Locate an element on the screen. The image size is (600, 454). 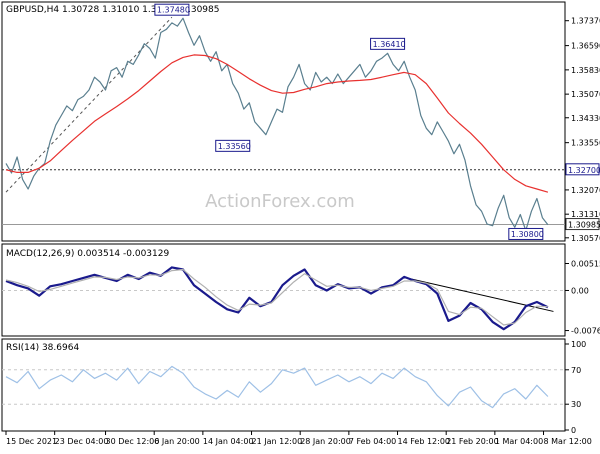
x-axis-tick-label: 15 Dec 2021 is located at coordinates (31, 441).